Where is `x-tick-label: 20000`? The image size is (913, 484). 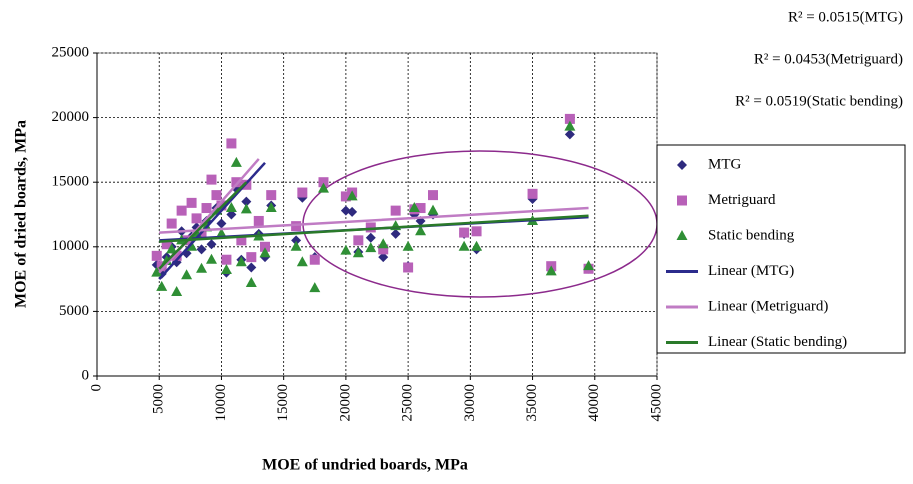
x-tick-label: 20000 is located at coordinates (345, 403).